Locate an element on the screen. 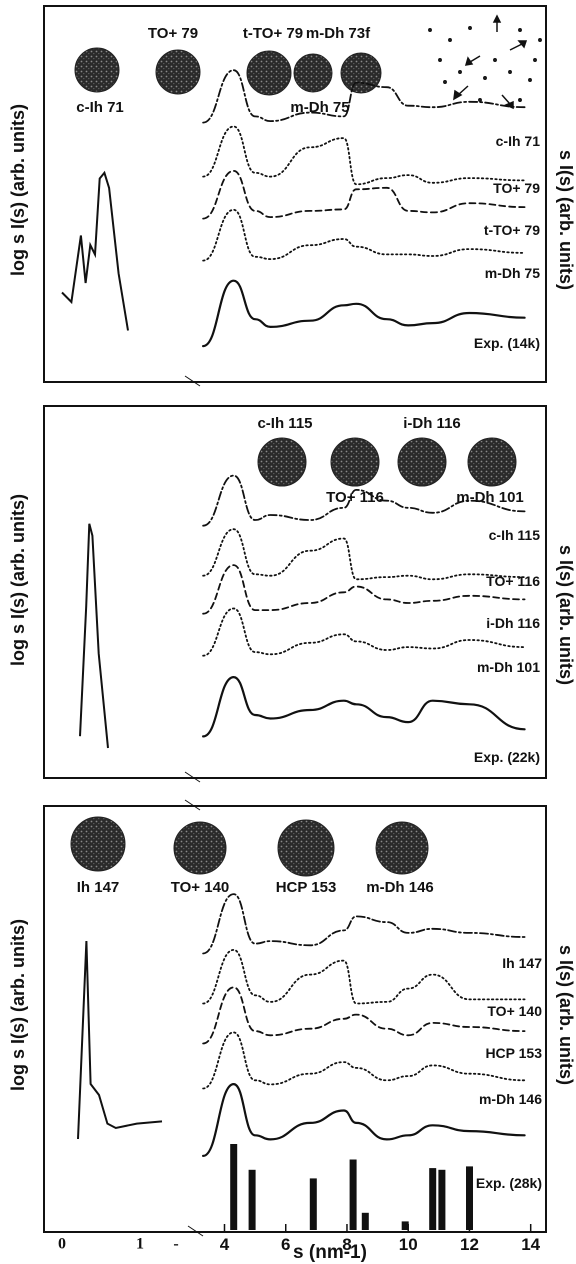  cluster-label-to-140: TO+ 140 is located at coordinates (200, 887).